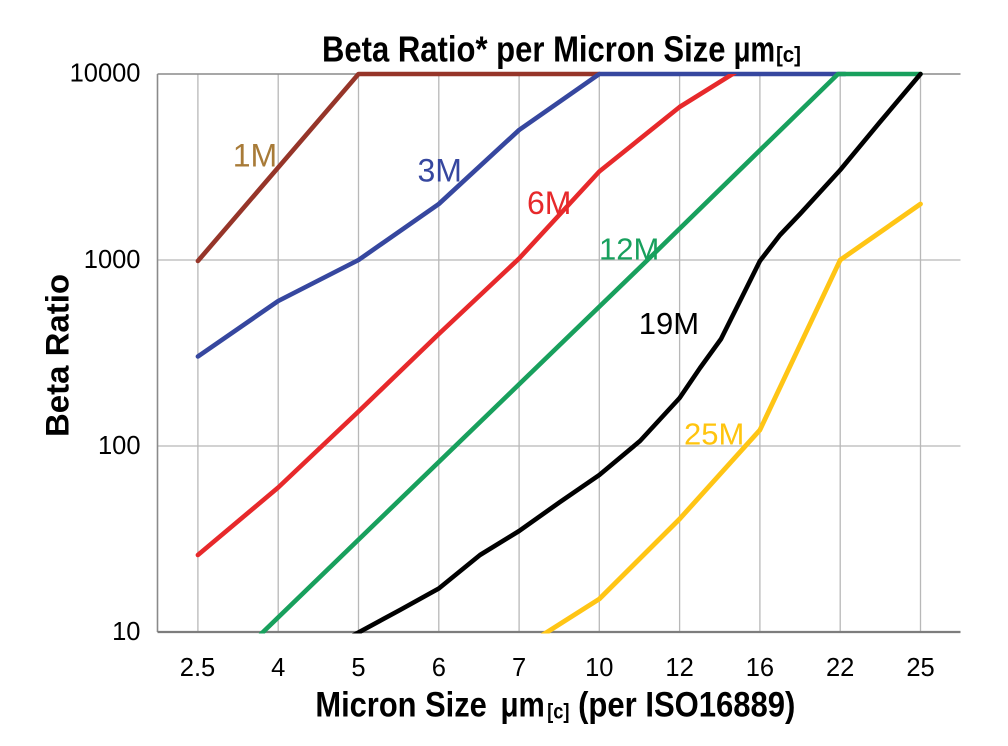  Describe the element at coordinates (679, 668) in the screenshot. I see `svg-text: 12` at that location.